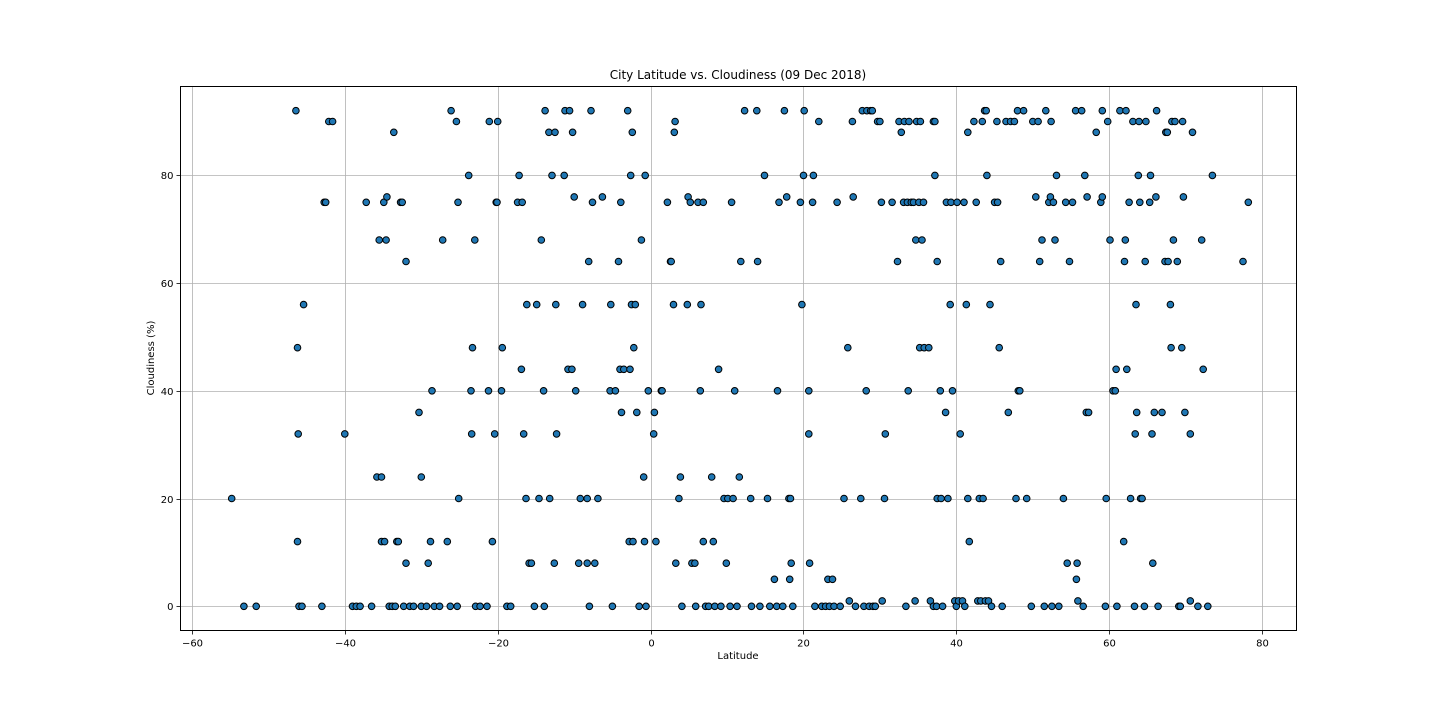  I want to click on y-tick-label: 40, so click(167, 392).